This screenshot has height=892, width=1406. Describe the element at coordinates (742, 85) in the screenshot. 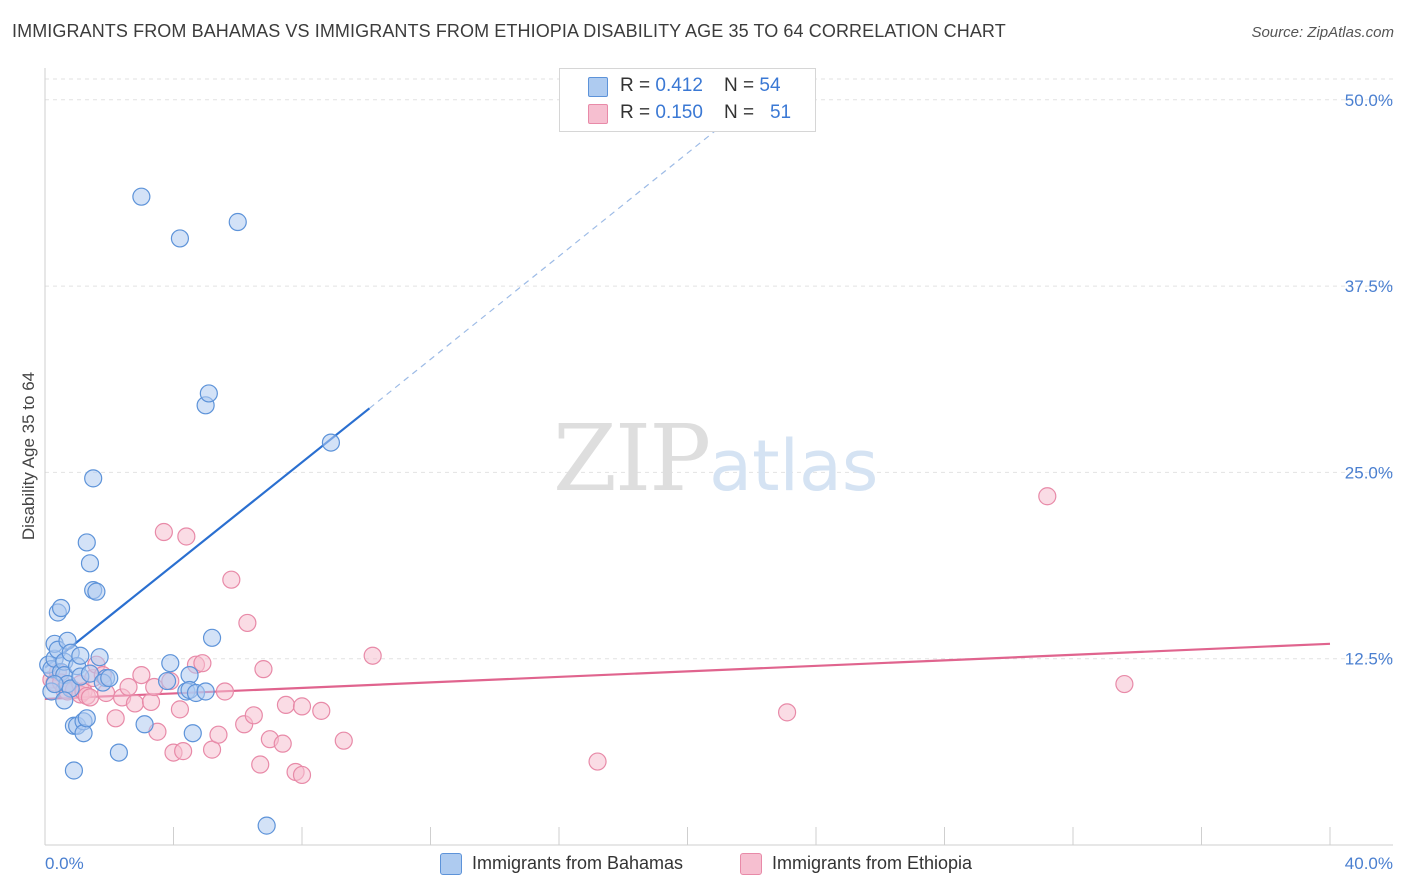

I see `bahamas-n-label: N =` at that location.